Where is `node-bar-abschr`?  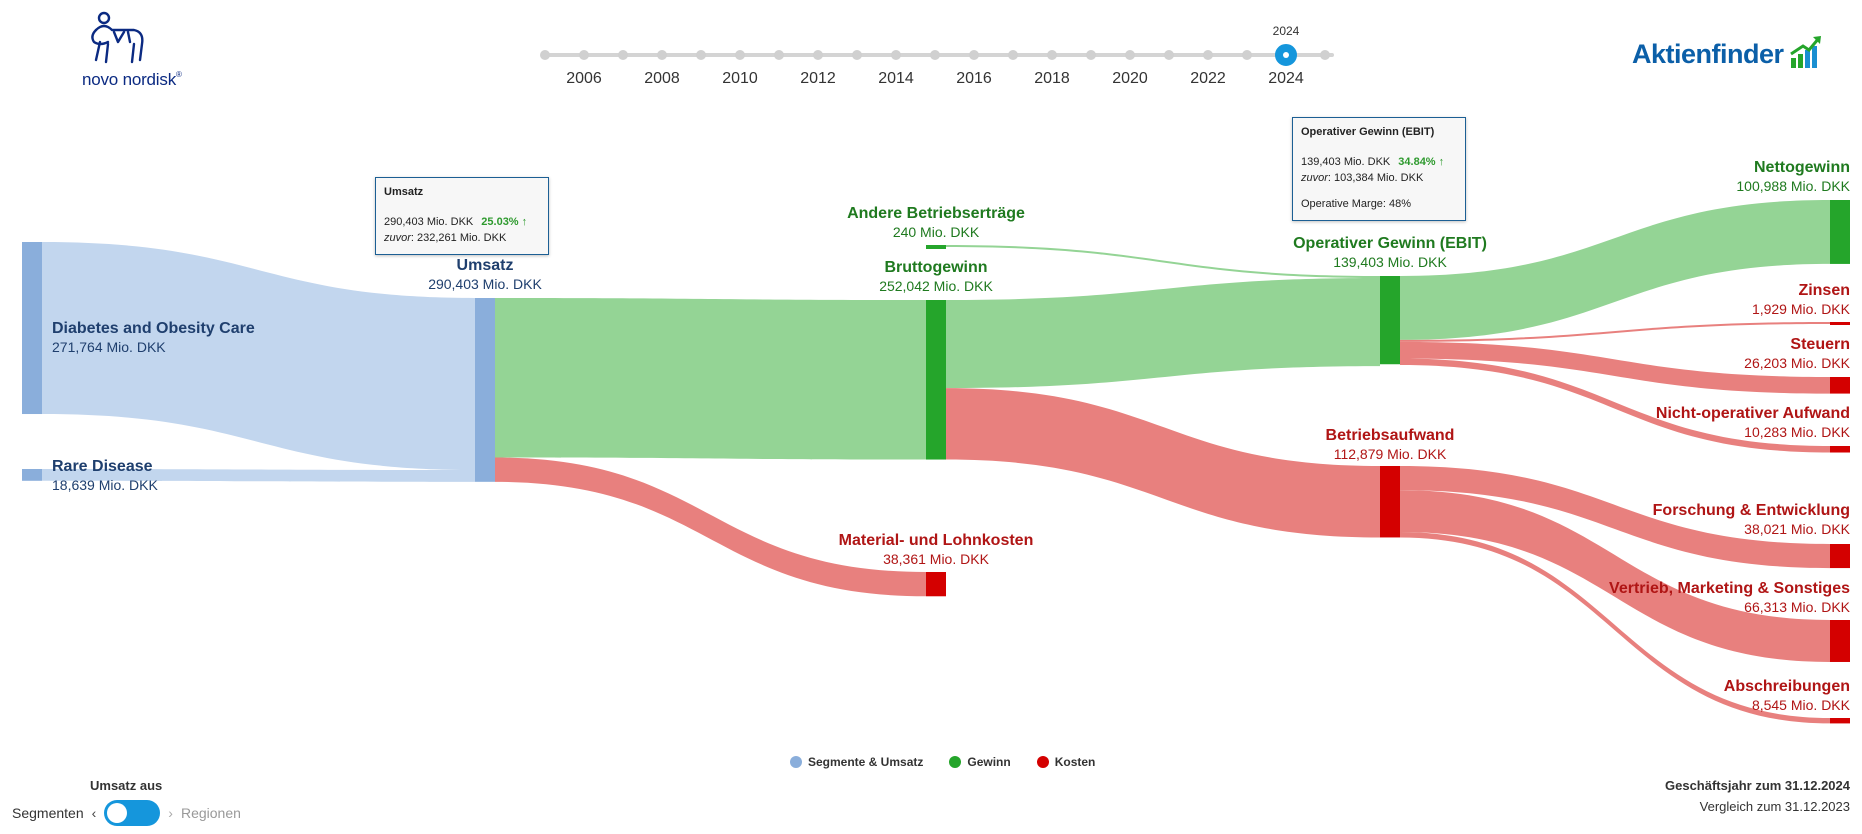
node-bar-abschr is located at coordinates (1840, 721).